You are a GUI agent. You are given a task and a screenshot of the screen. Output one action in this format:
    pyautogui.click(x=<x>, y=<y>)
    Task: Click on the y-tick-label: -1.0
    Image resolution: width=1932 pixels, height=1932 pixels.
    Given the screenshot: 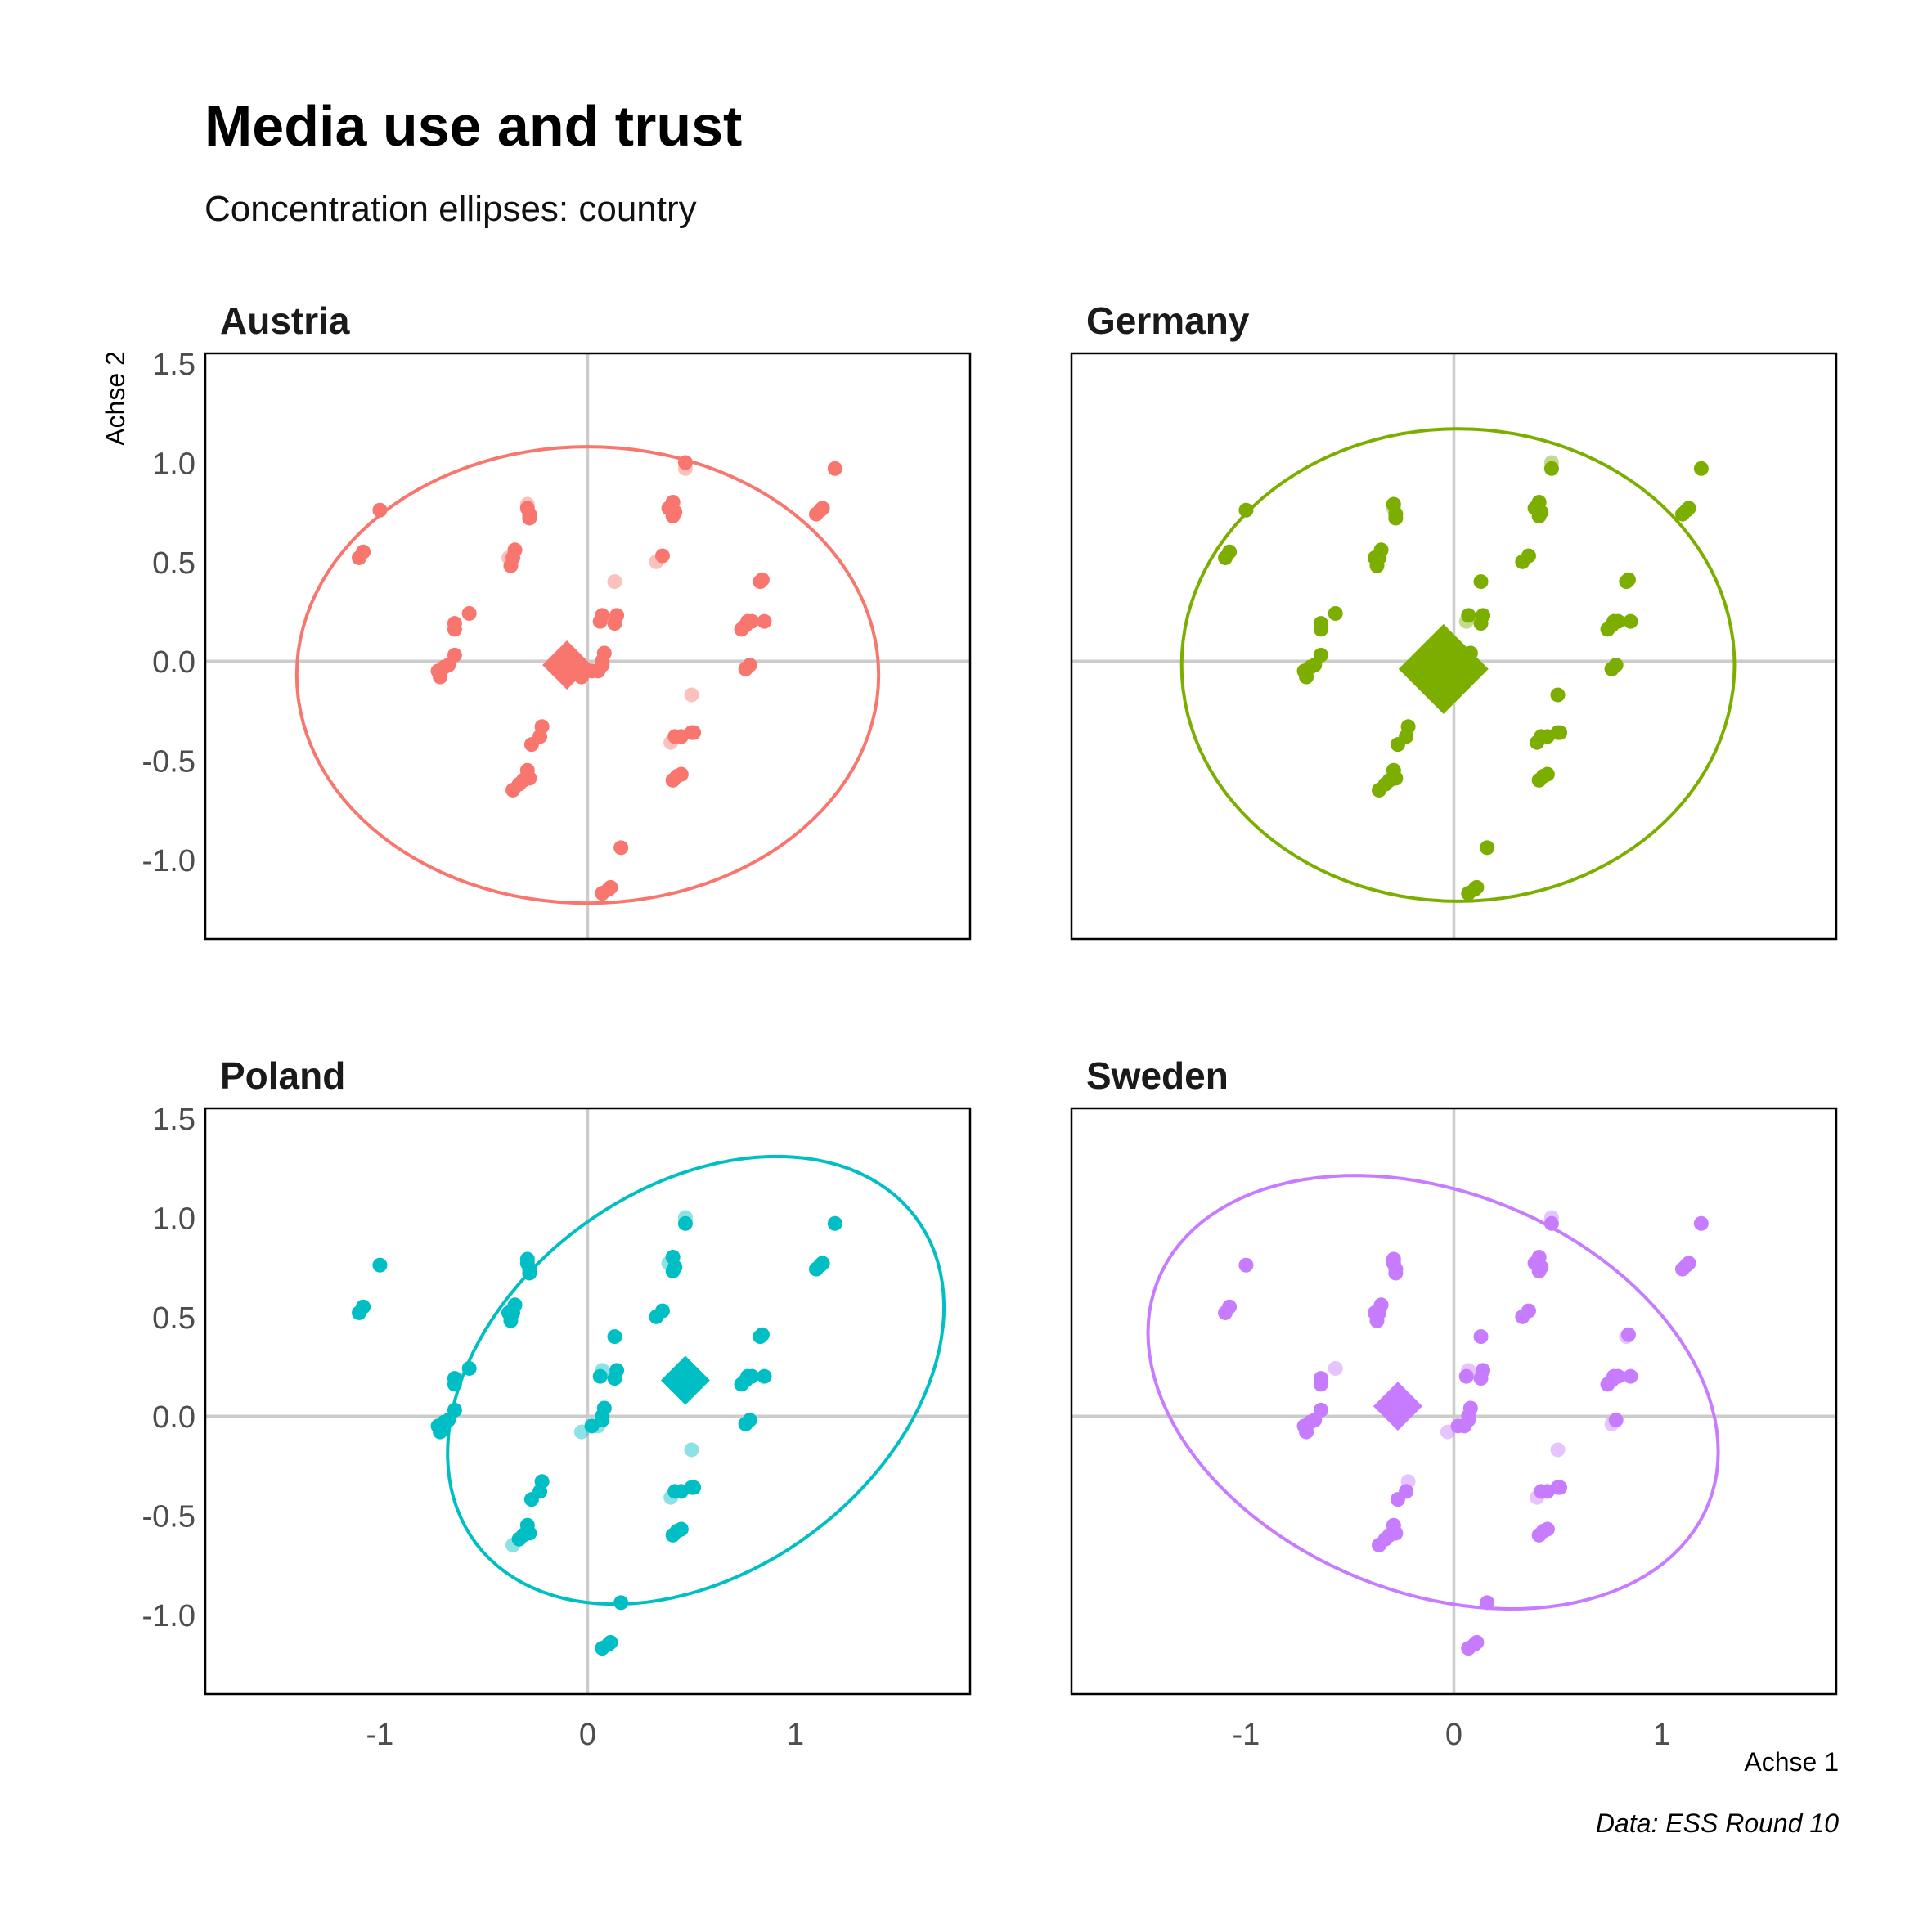 What is the action you would take?
    pyautogui.click(x=168, y=1616)
    